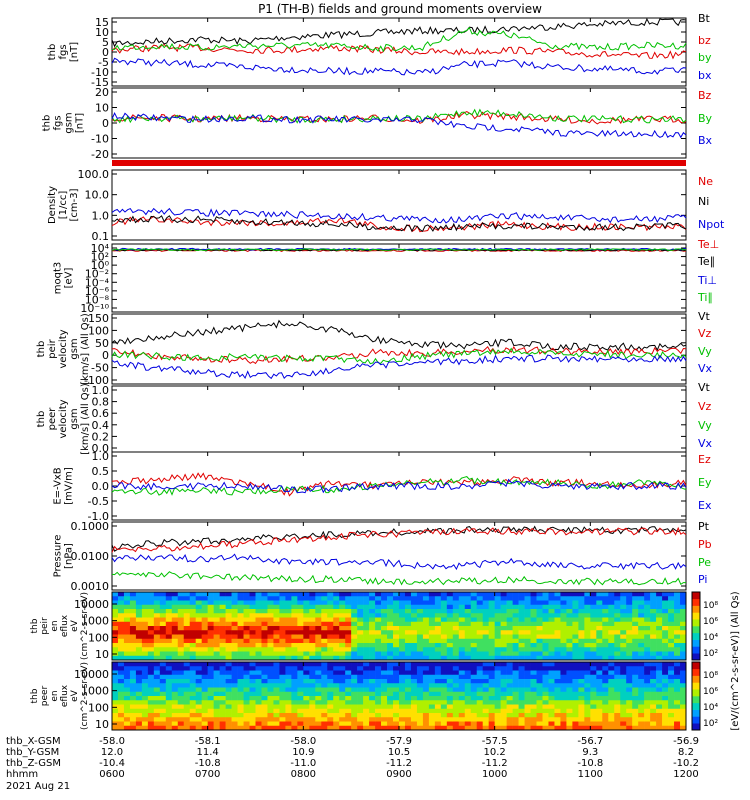 The height and width of the screenshot is (800, 750). Describe the element at coordinates (94, 174) in the screenshot. I see `y-tick-label: 100.0` at that location.